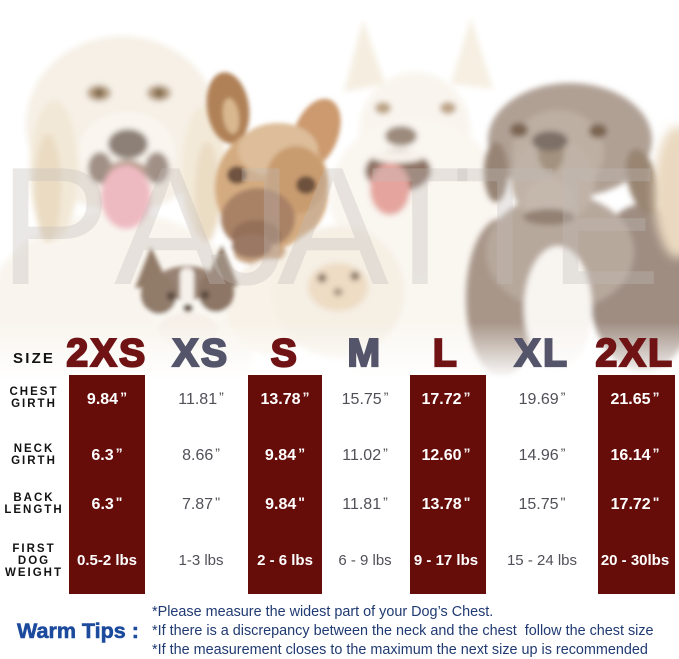  Describe the element at coordinates (55, 226) in the screenshot. I see `svg-text: P` at that location.